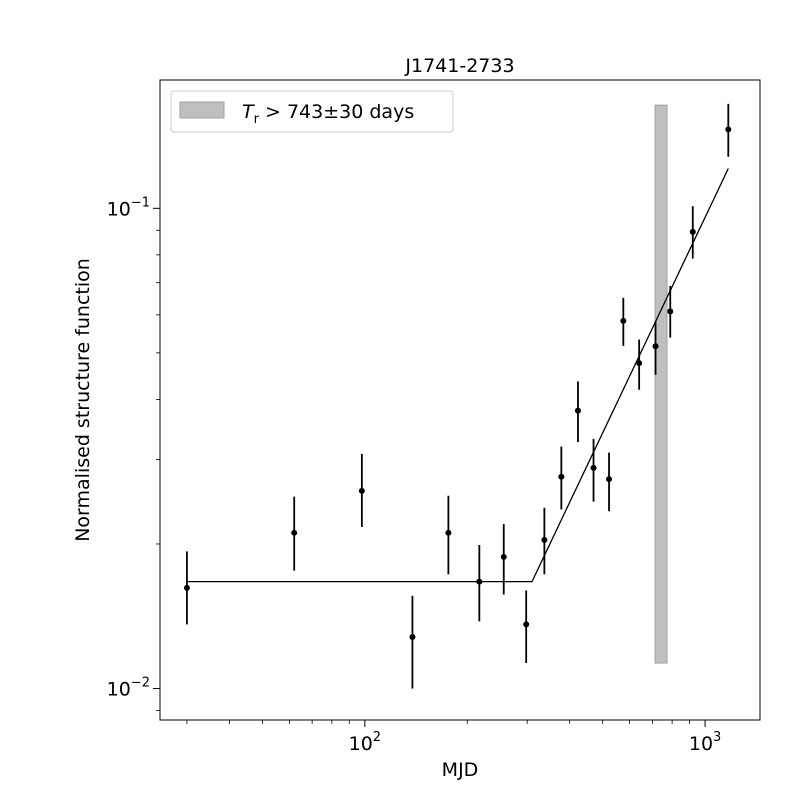  What do you see at coordinates (248, 112) in the screenshot?
I see `legend-symbol: T` at bounding box center [248, 112].